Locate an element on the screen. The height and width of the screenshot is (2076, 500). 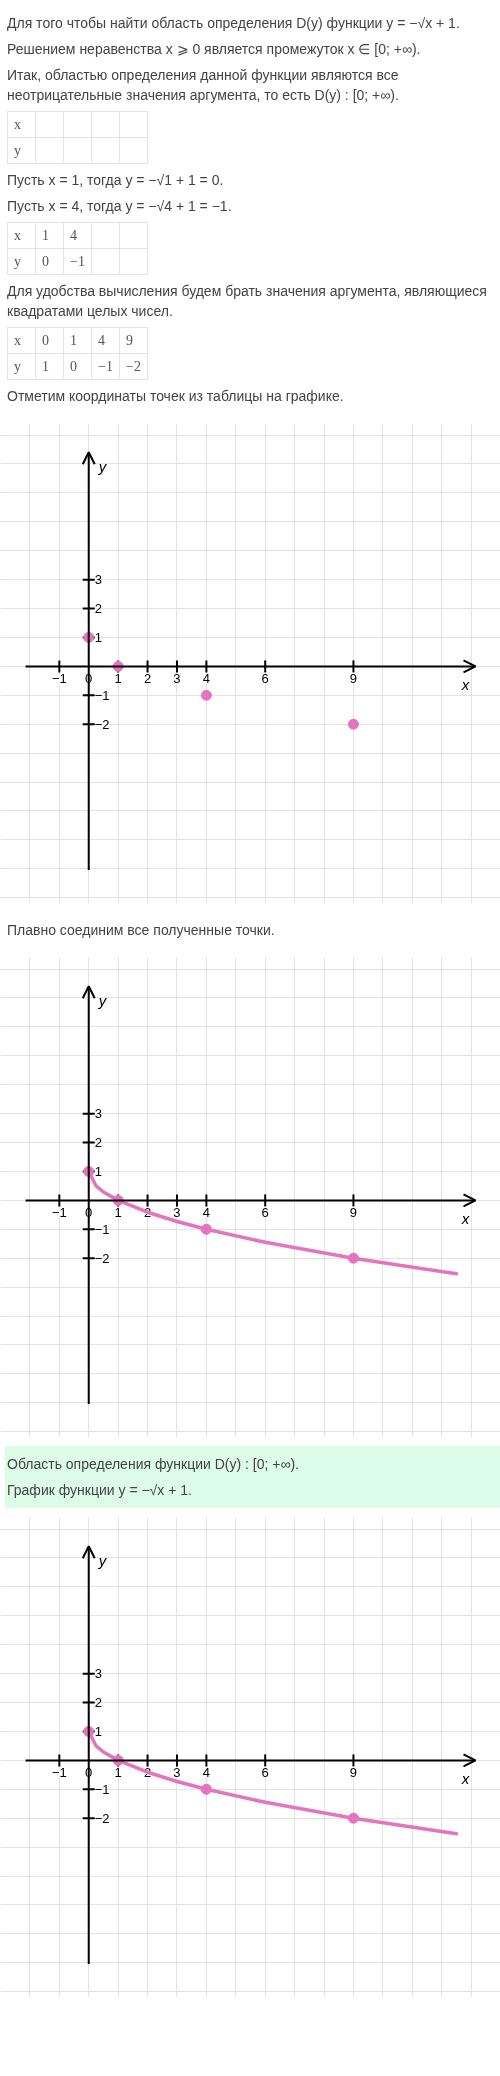
table-cell: 9 is located at coordinates (133, 340).